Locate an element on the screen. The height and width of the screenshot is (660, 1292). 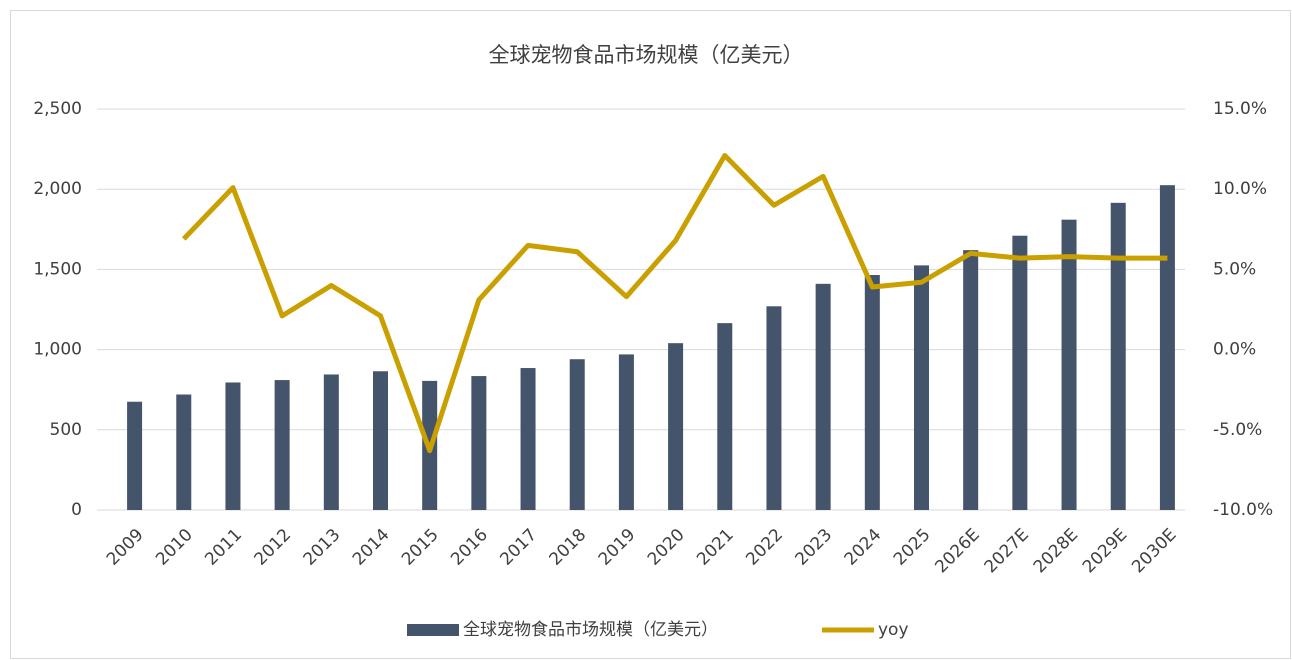
y-tick-label: 0 is located at coordinates (76, 510).